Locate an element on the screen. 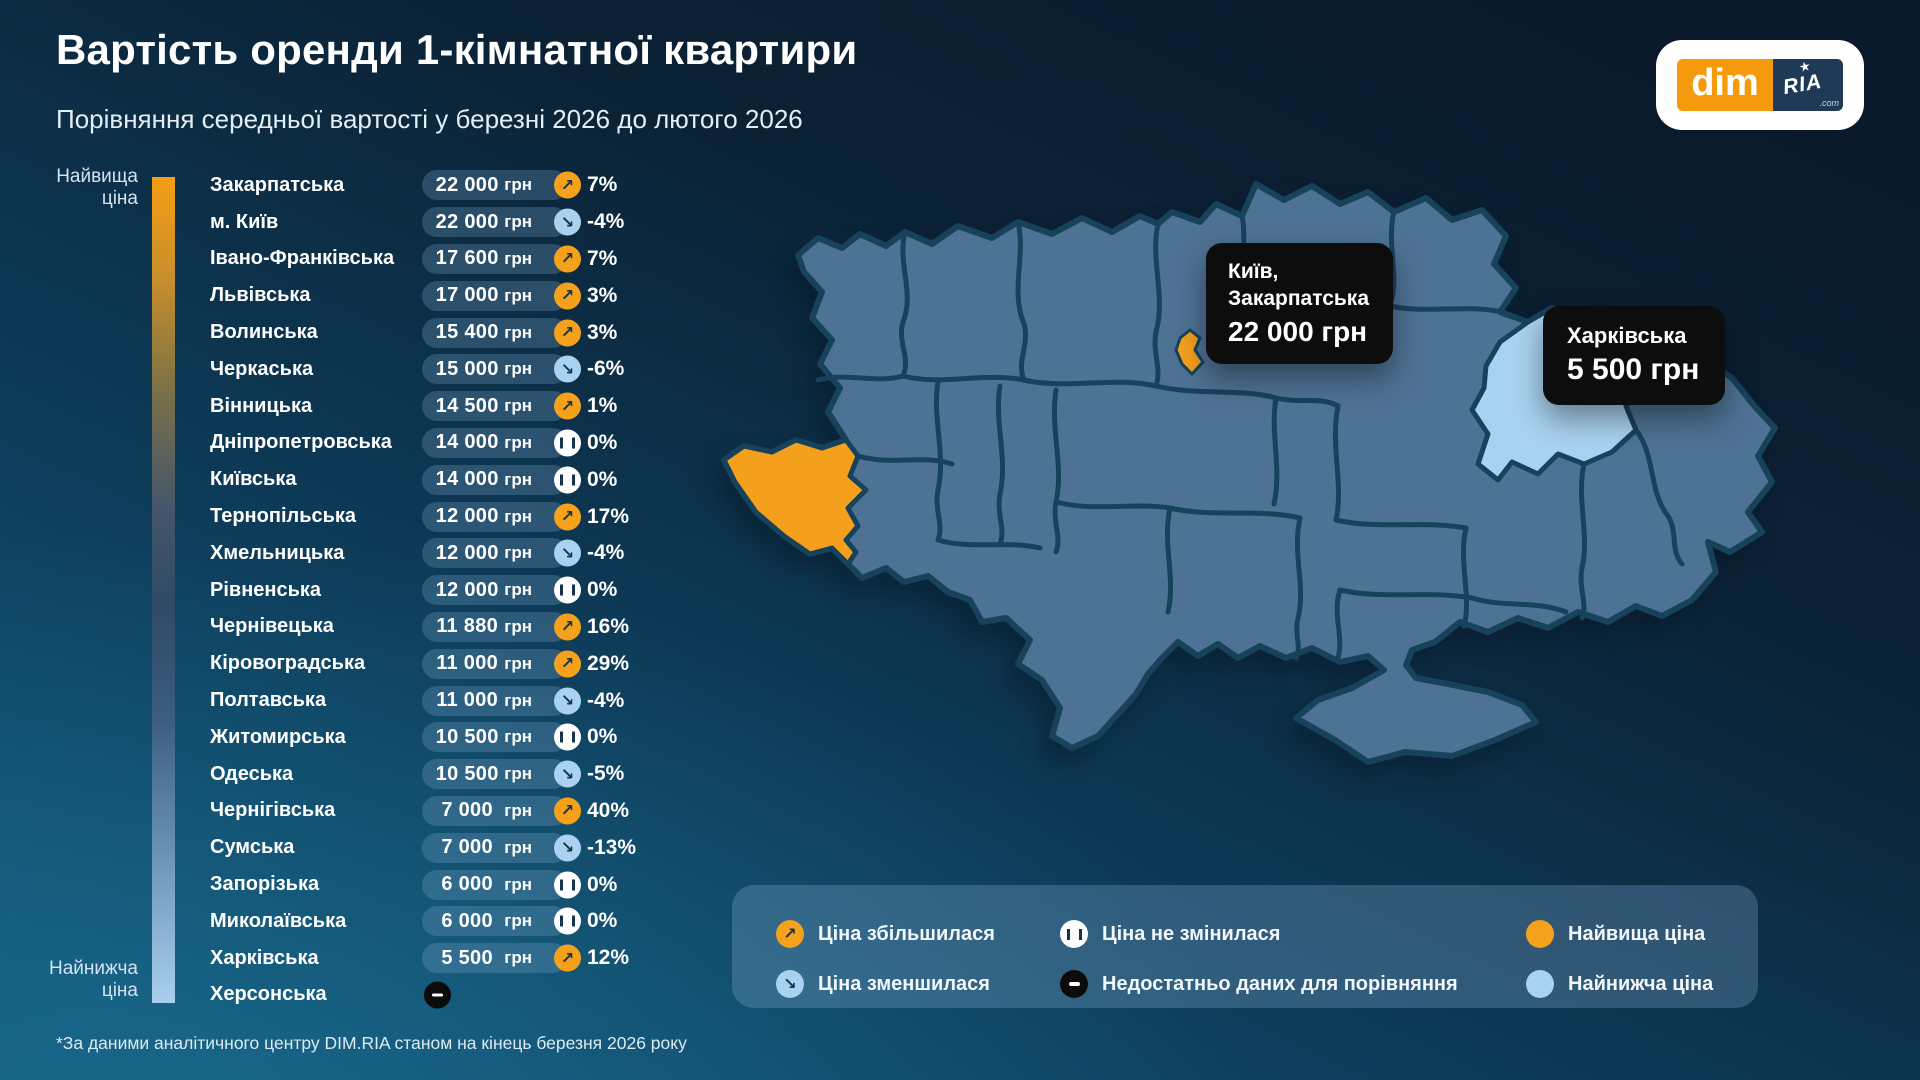 Image resolution: width=1920 pixels, height=1080 pixels. region-name: Запорізька is located at coordinates (265, 884).